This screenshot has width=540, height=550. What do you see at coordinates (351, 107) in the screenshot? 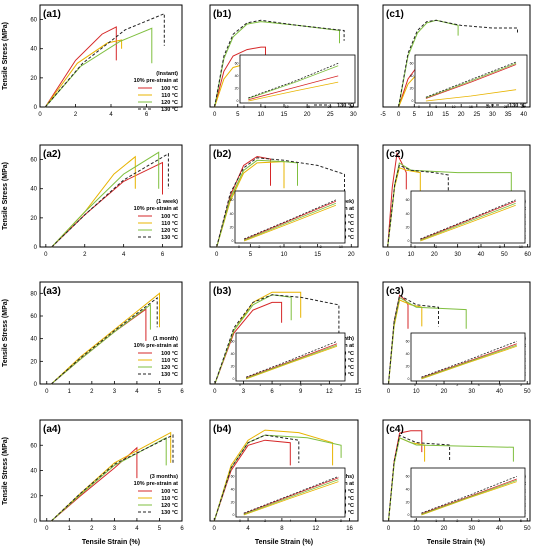
I see `inset-x-tick-label: 25` at bounding box center [351, 107].